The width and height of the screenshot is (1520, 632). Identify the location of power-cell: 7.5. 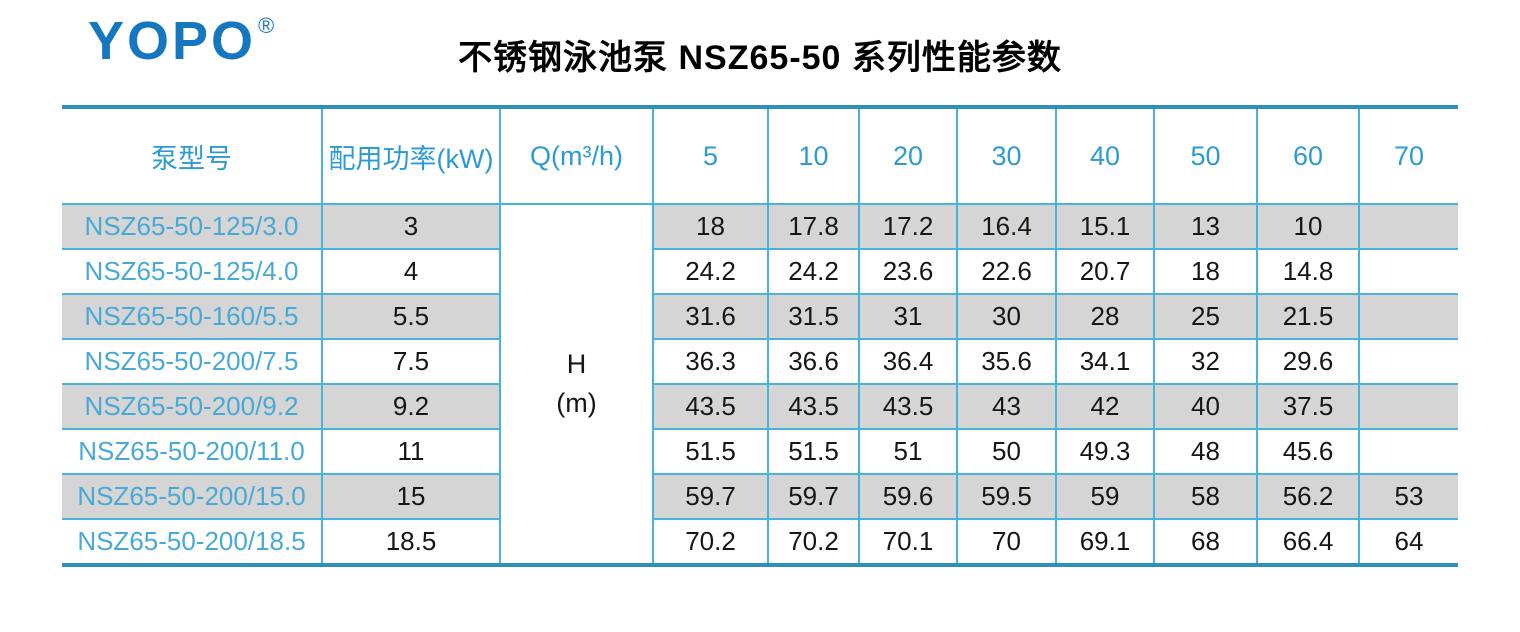
(411, 361).